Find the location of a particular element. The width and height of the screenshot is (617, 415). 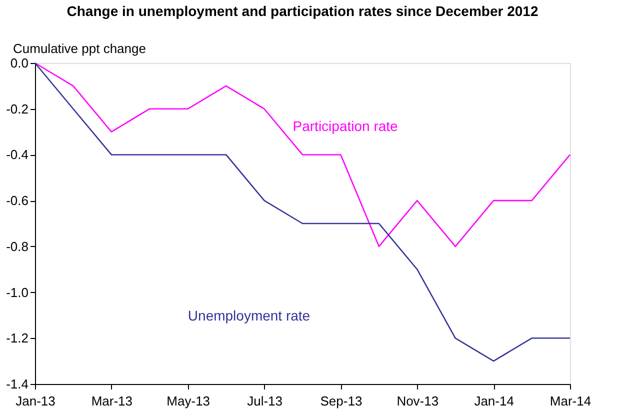

y-tick-label: -0.8 is located at coordinates (17, 246).